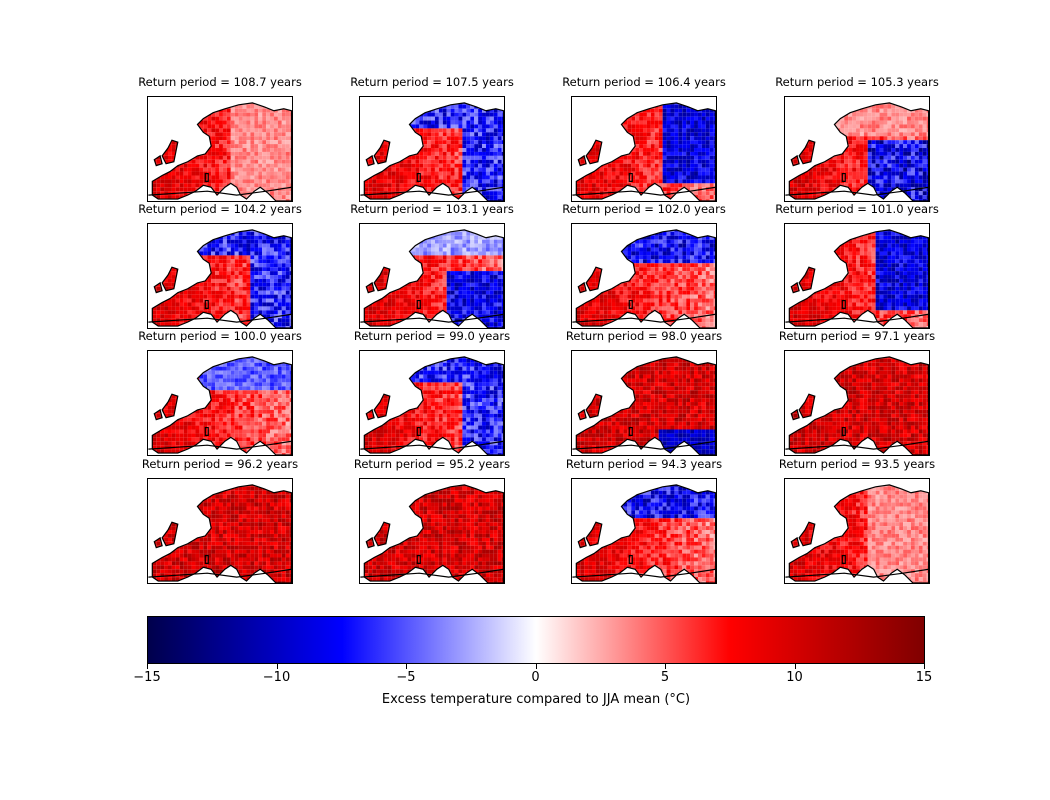 This screenshot has height=800, width=1050. What do you see at coordinates (857, 209) in the screenshot?
I see `panel-title: Return period = 101.0 years` at bounding box center [857, 209].